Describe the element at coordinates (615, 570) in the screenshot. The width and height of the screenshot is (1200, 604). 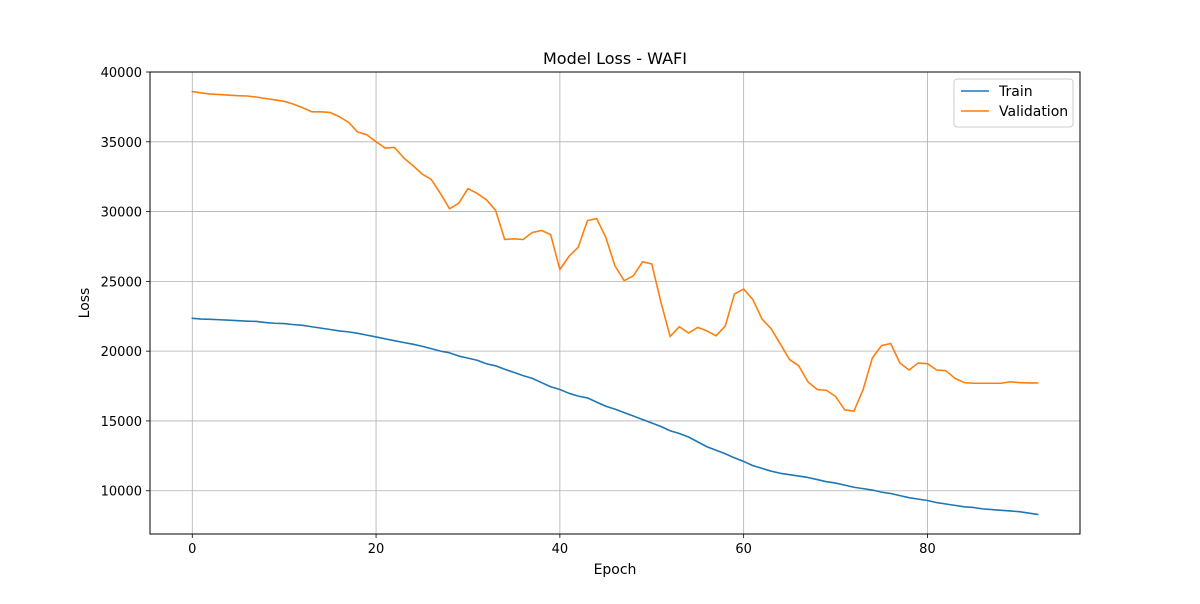
I see `x-axis-label: Epoch` at that location.